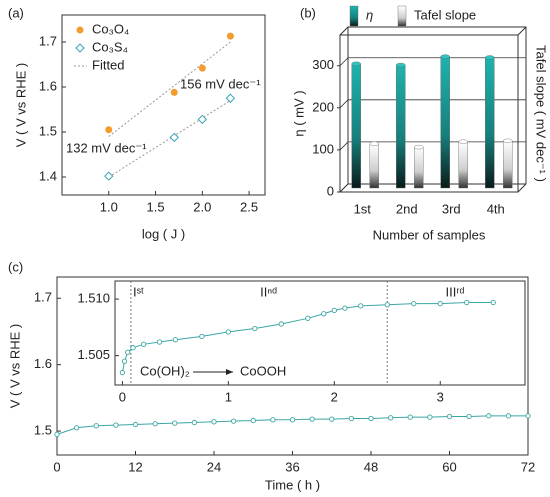 This screenshot has height=497, width=550. What do you see at coordinates (440, 396) in the screenshot?
I see `x-tick-label: 3` at bounding box center [440, 396].